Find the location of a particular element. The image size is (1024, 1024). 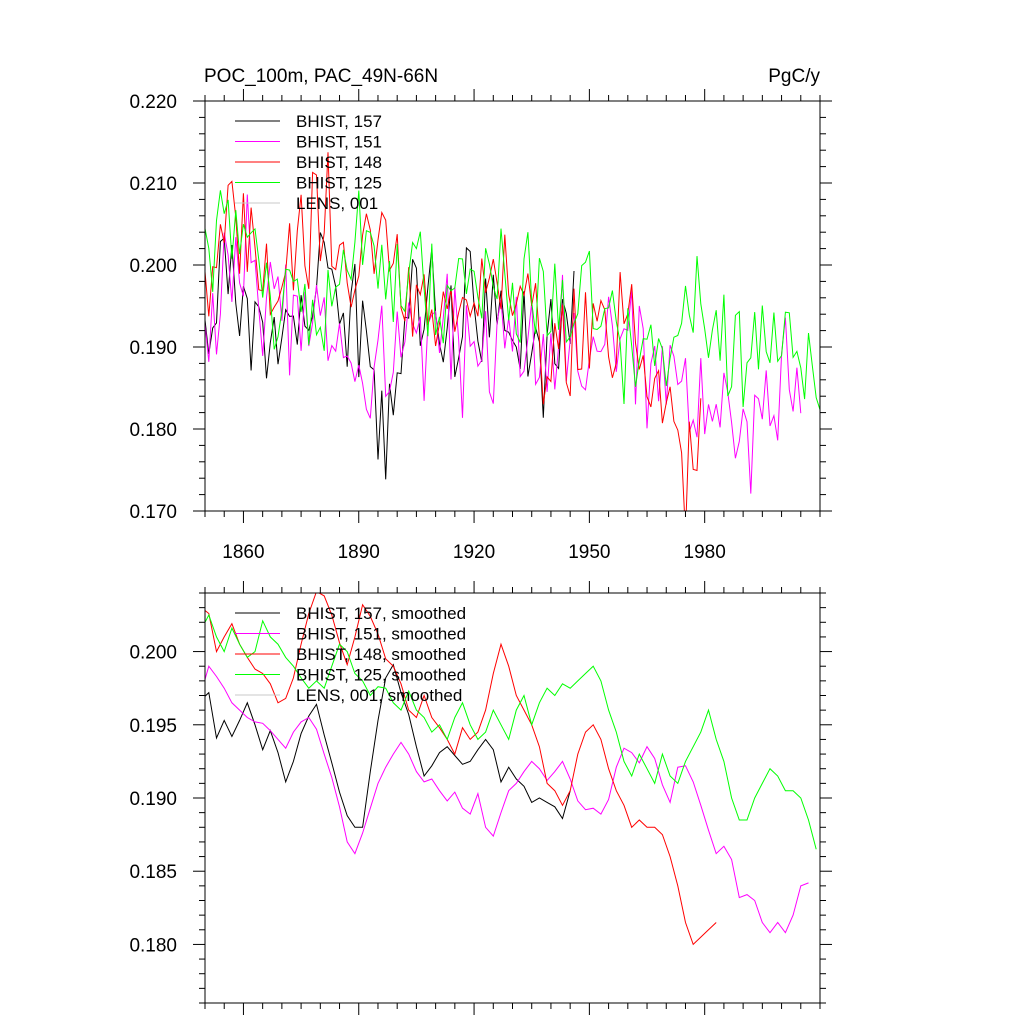

x-tick-label: 1860 is located at coordinates (243, 552).